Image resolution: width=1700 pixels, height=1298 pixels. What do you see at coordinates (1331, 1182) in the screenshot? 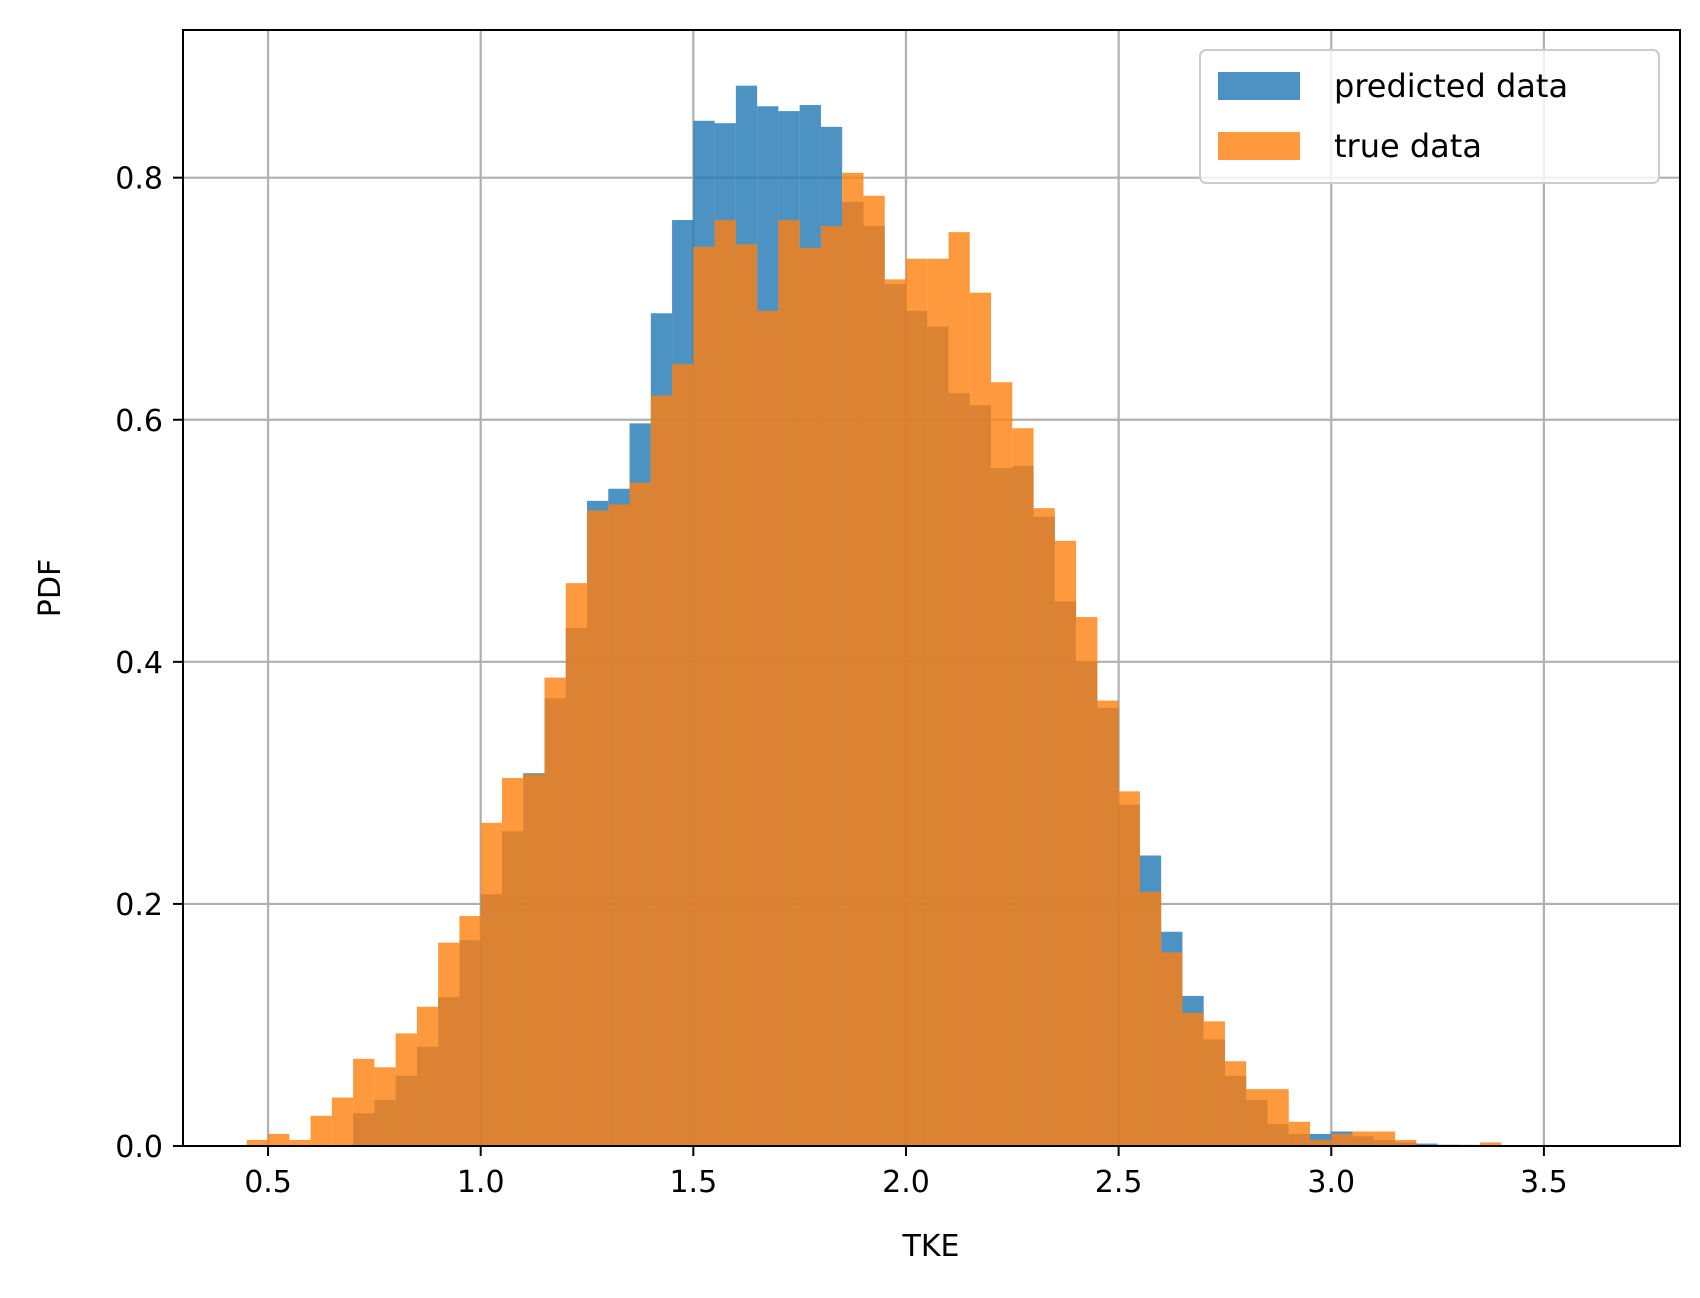
I see `x-tick-label: 3.0` at bounding box center [1331, 1182].